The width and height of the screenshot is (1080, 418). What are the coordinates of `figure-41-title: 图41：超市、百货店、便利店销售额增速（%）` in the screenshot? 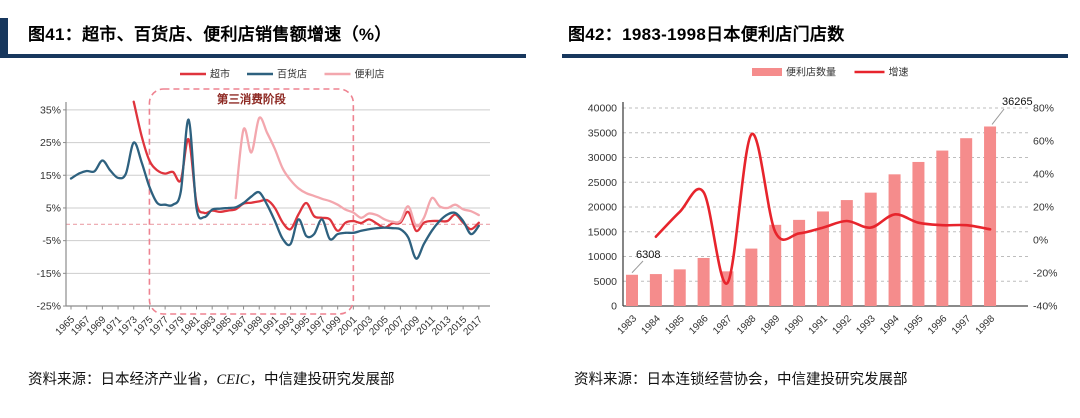 It's located at (210, 34).